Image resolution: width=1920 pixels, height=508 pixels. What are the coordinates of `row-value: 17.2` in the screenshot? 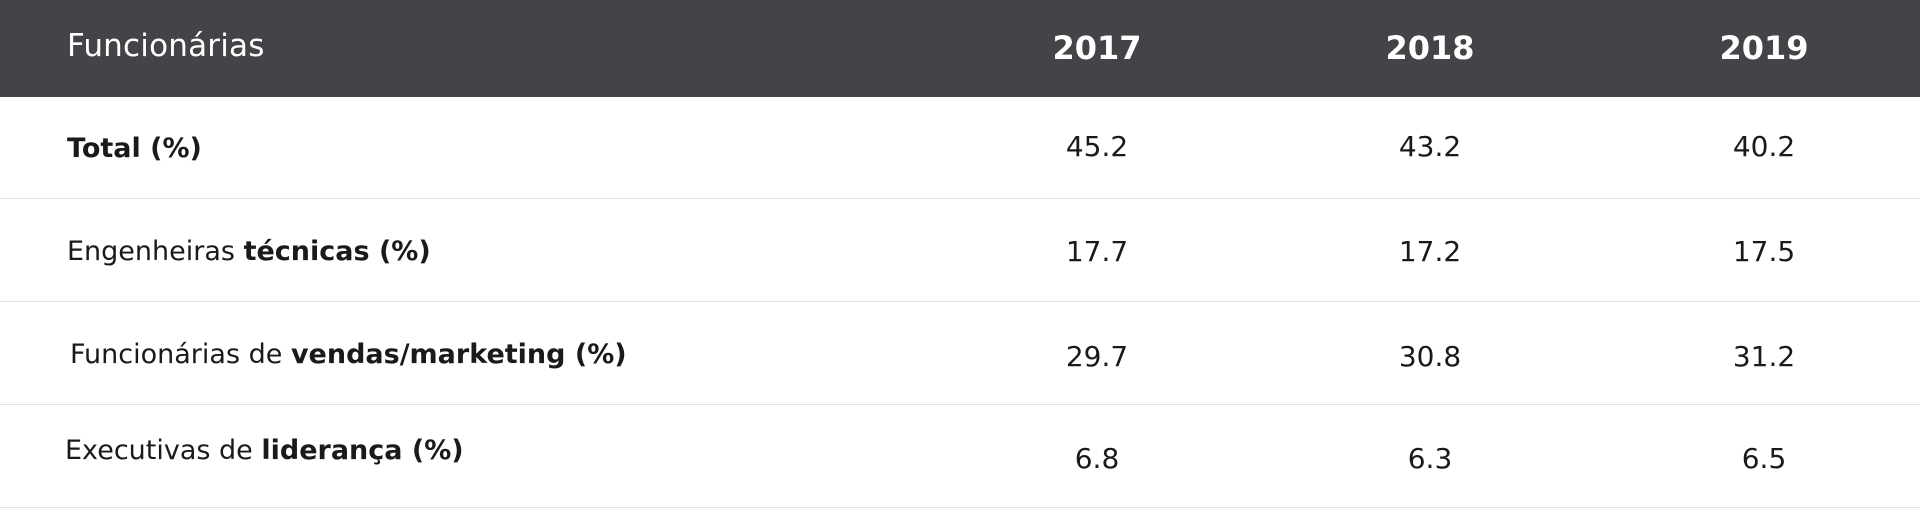 It's located at (1430, 251).